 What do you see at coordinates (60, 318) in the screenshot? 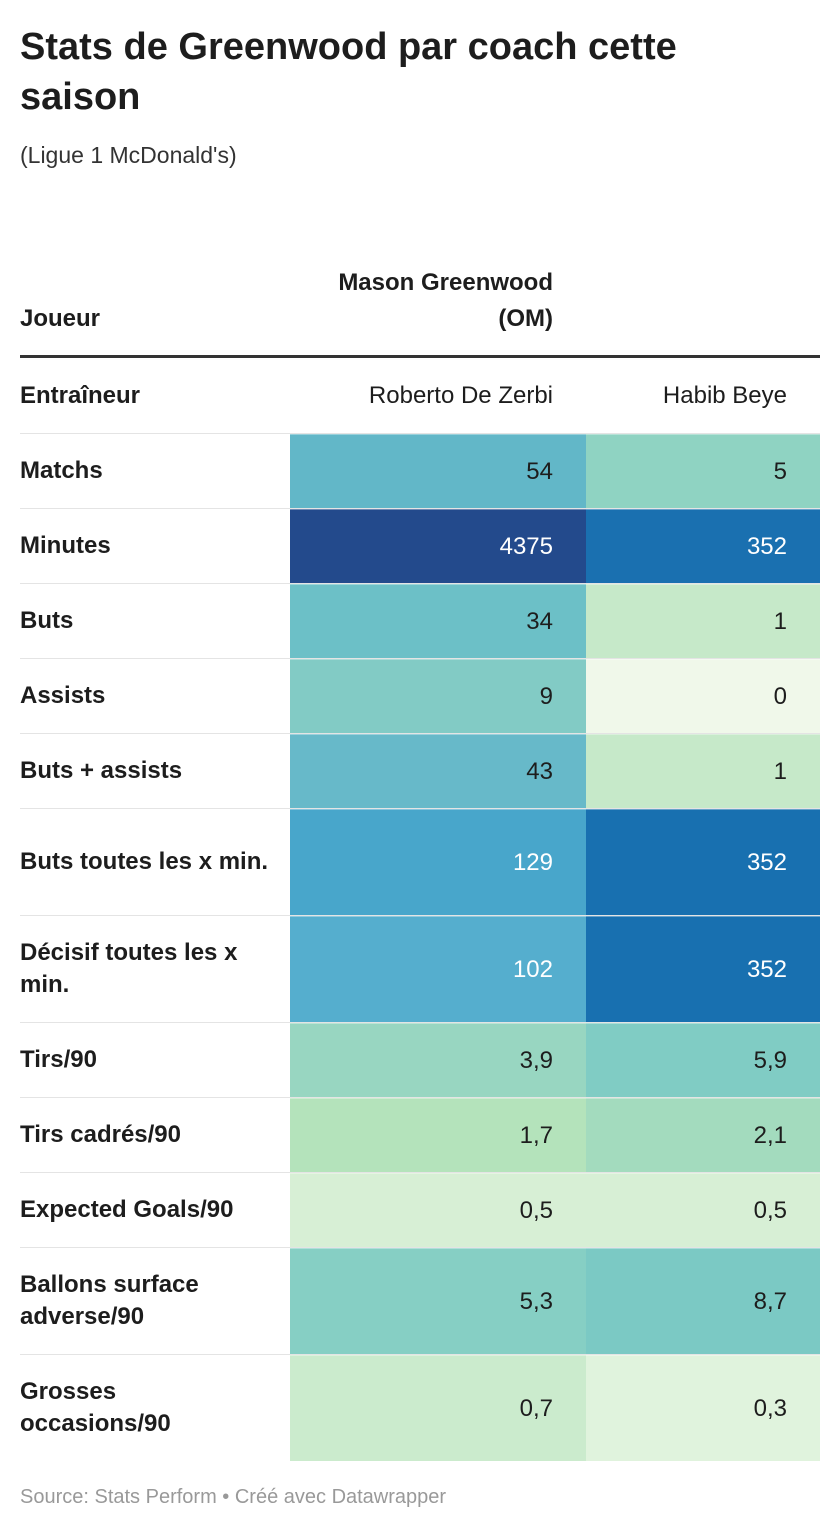
I see `header-cell: Joueur` at bounding box center [60, 318].